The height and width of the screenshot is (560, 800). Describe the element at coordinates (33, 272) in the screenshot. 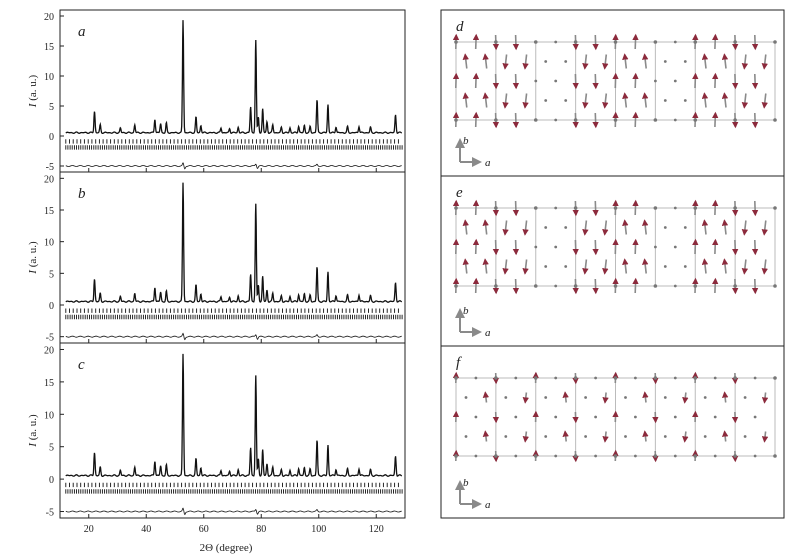

I see `y-axis-label-symbol: I` at that location.